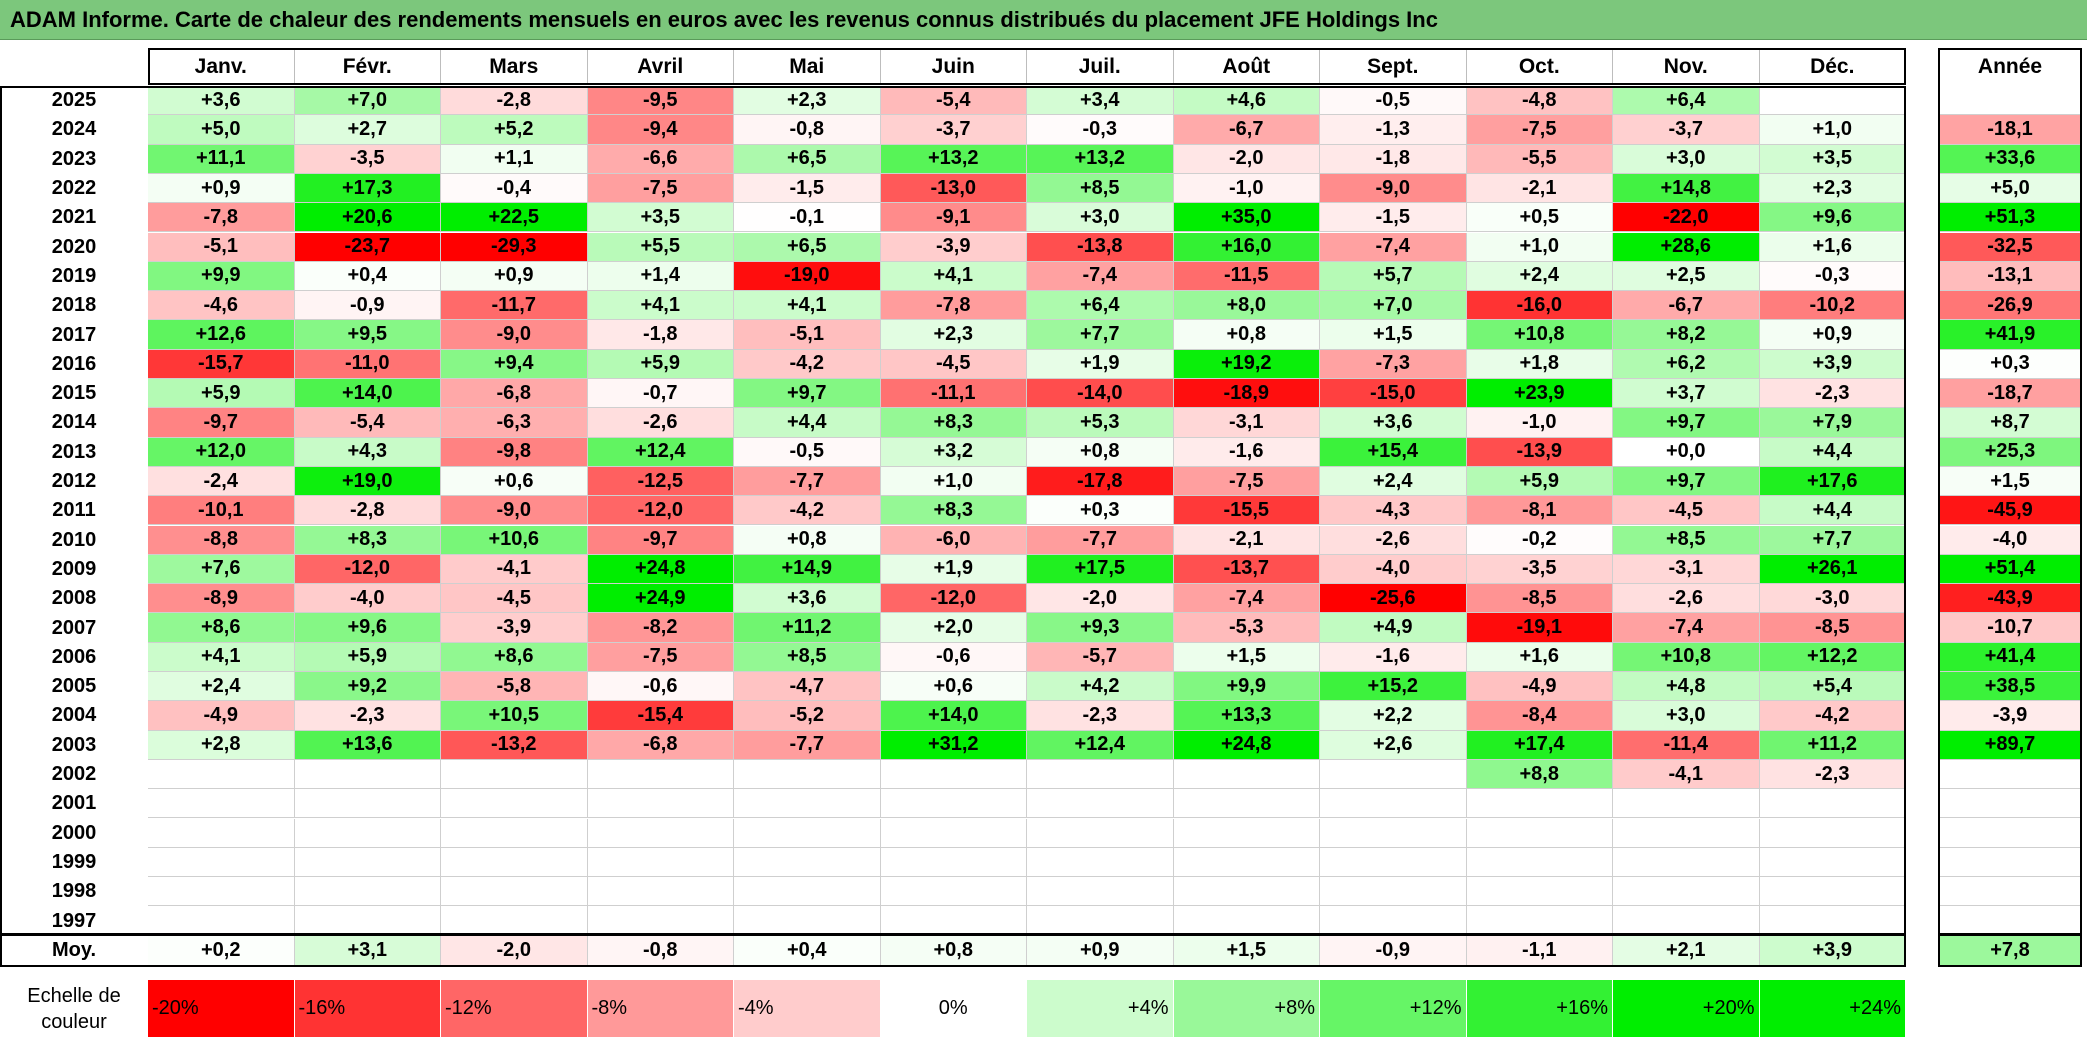 The width and height of the screenshot is (2087, 1037). I want to click on heatmap-cell: -29,3, so click(514, 247).